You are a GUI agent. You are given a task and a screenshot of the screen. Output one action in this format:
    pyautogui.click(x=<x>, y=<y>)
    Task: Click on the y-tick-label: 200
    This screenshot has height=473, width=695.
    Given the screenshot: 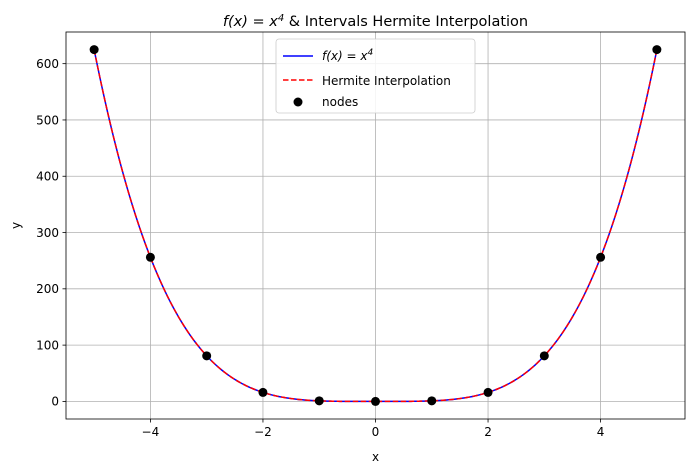 What is the action you would take?
    pyautogui.click(x=47, y=289)
    